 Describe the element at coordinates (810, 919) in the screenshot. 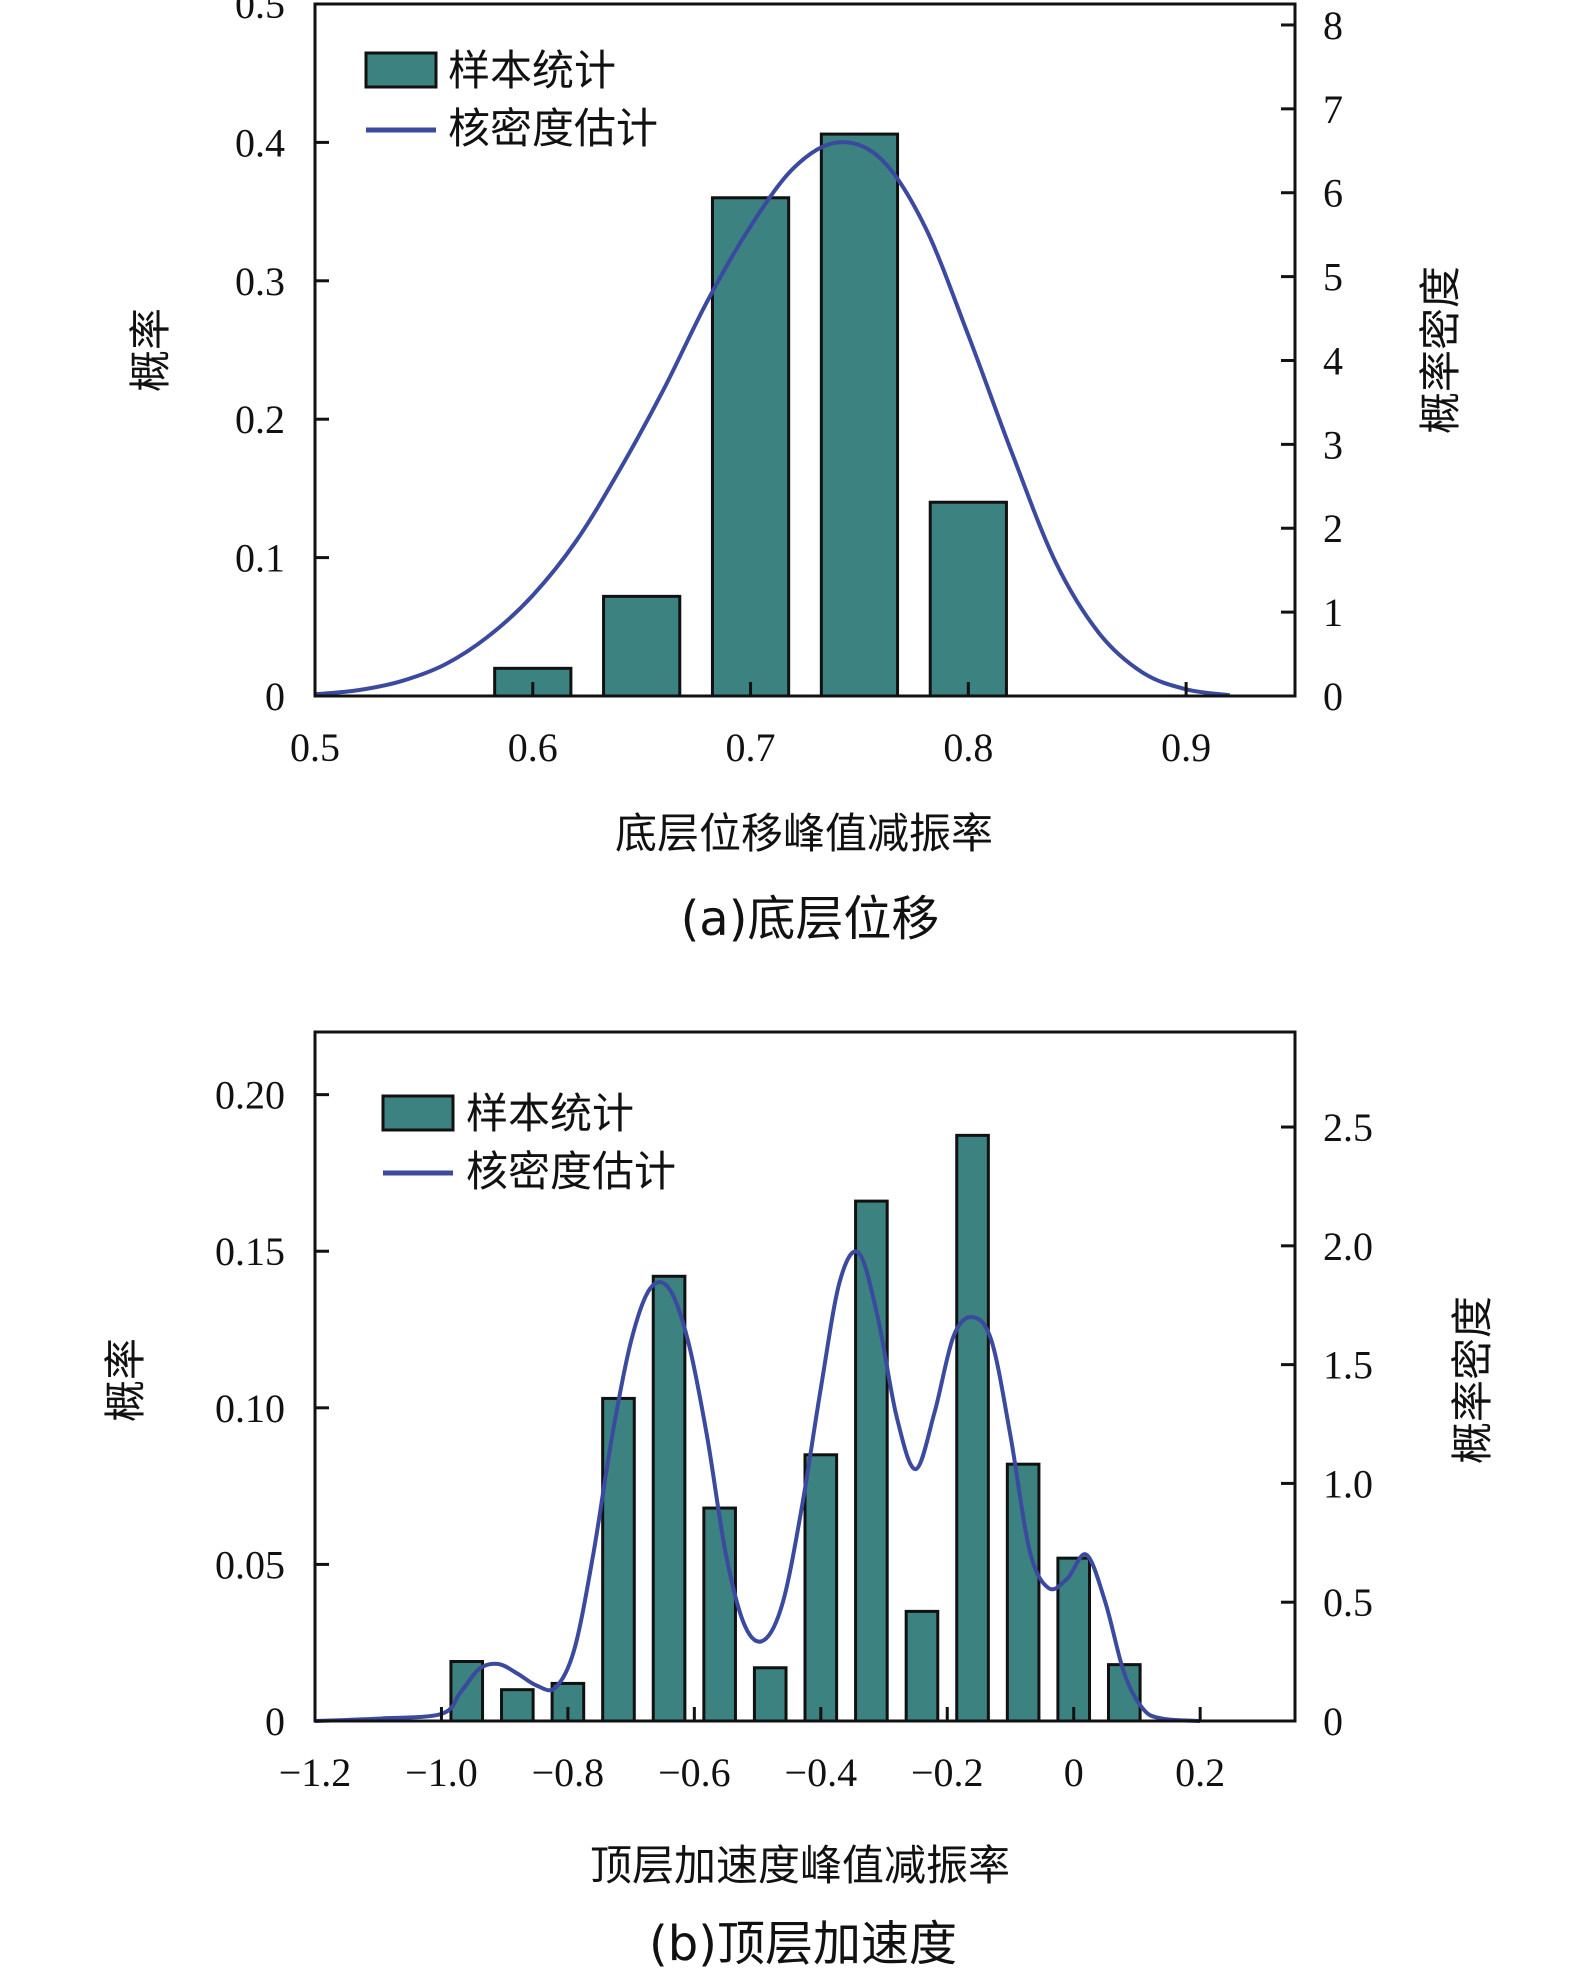

I see `chart-caption: (a)底层位移` at that location.